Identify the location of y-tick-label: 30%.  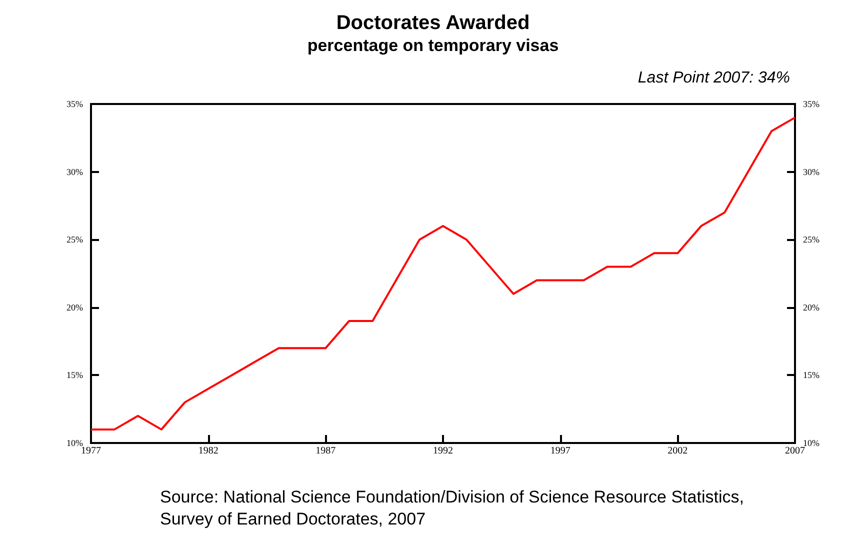
(75, 171).